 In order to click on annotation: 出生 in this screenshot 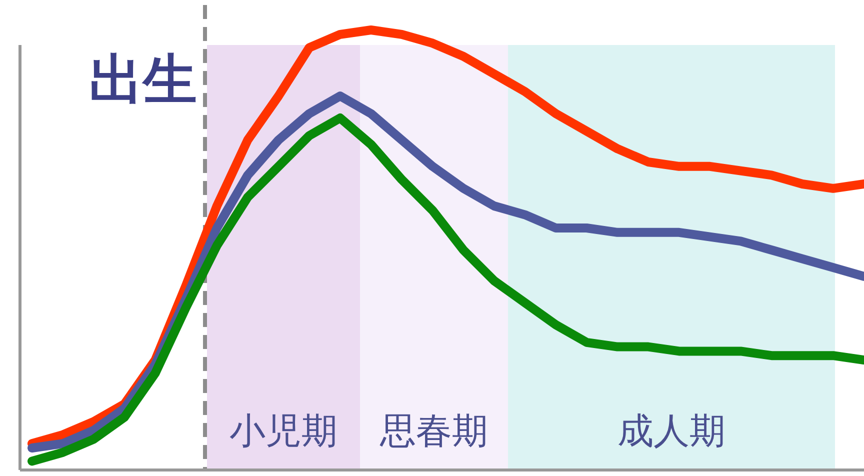, I will do `click(143, 80)`.